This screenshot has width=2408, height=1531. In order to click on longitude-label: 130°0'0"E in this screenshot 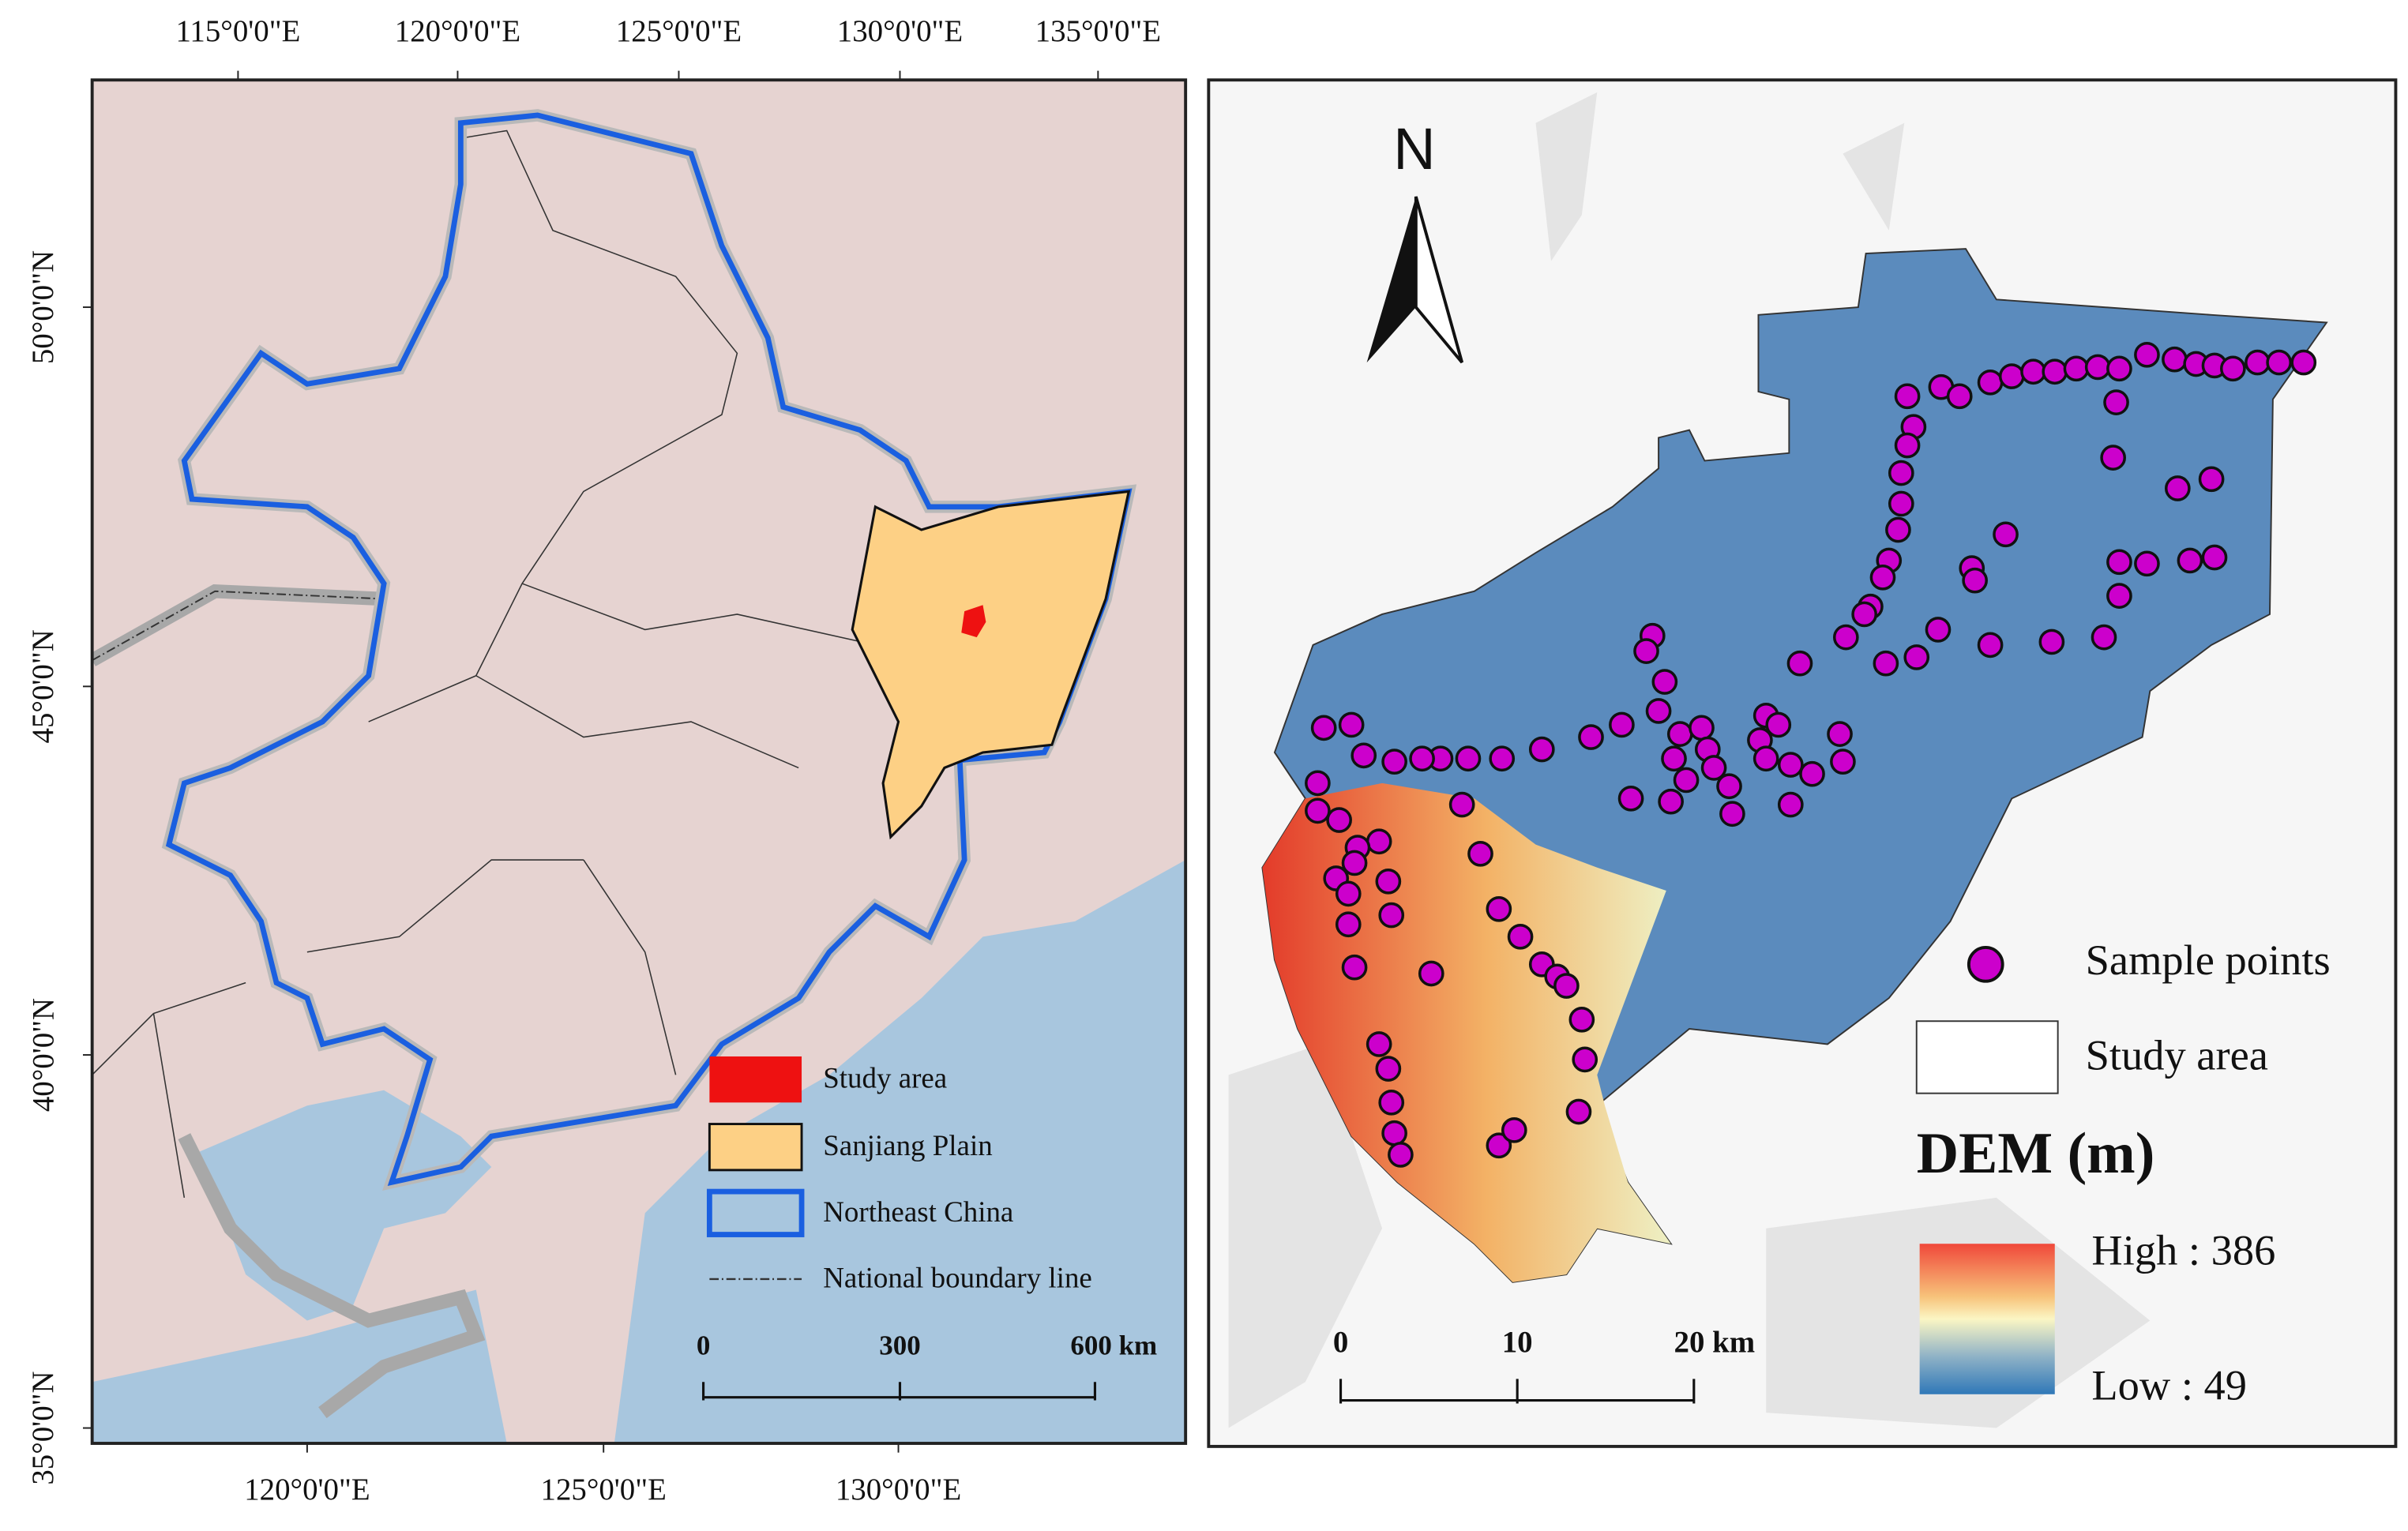, I will do `click(899, 1490)`.